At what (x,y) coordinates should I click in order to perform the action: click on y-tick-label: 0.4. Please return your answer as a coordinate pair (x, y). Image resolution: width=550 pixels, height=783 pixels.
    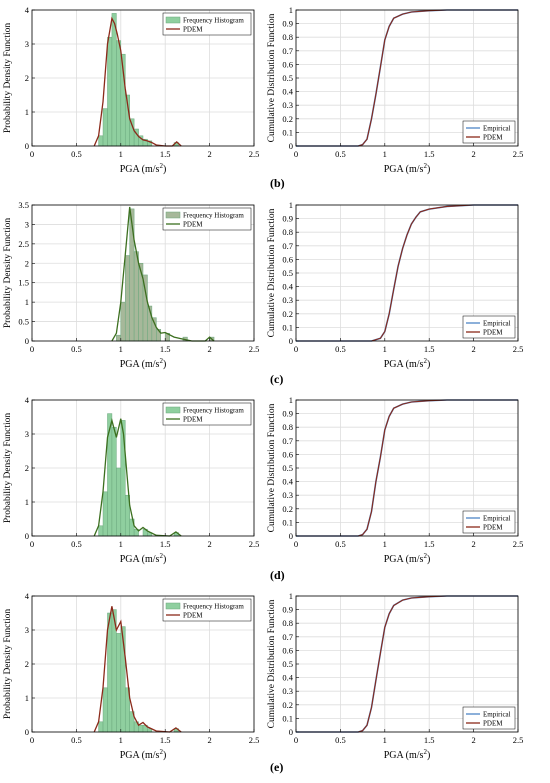
    Looking at the image, I should click on (287, 482).